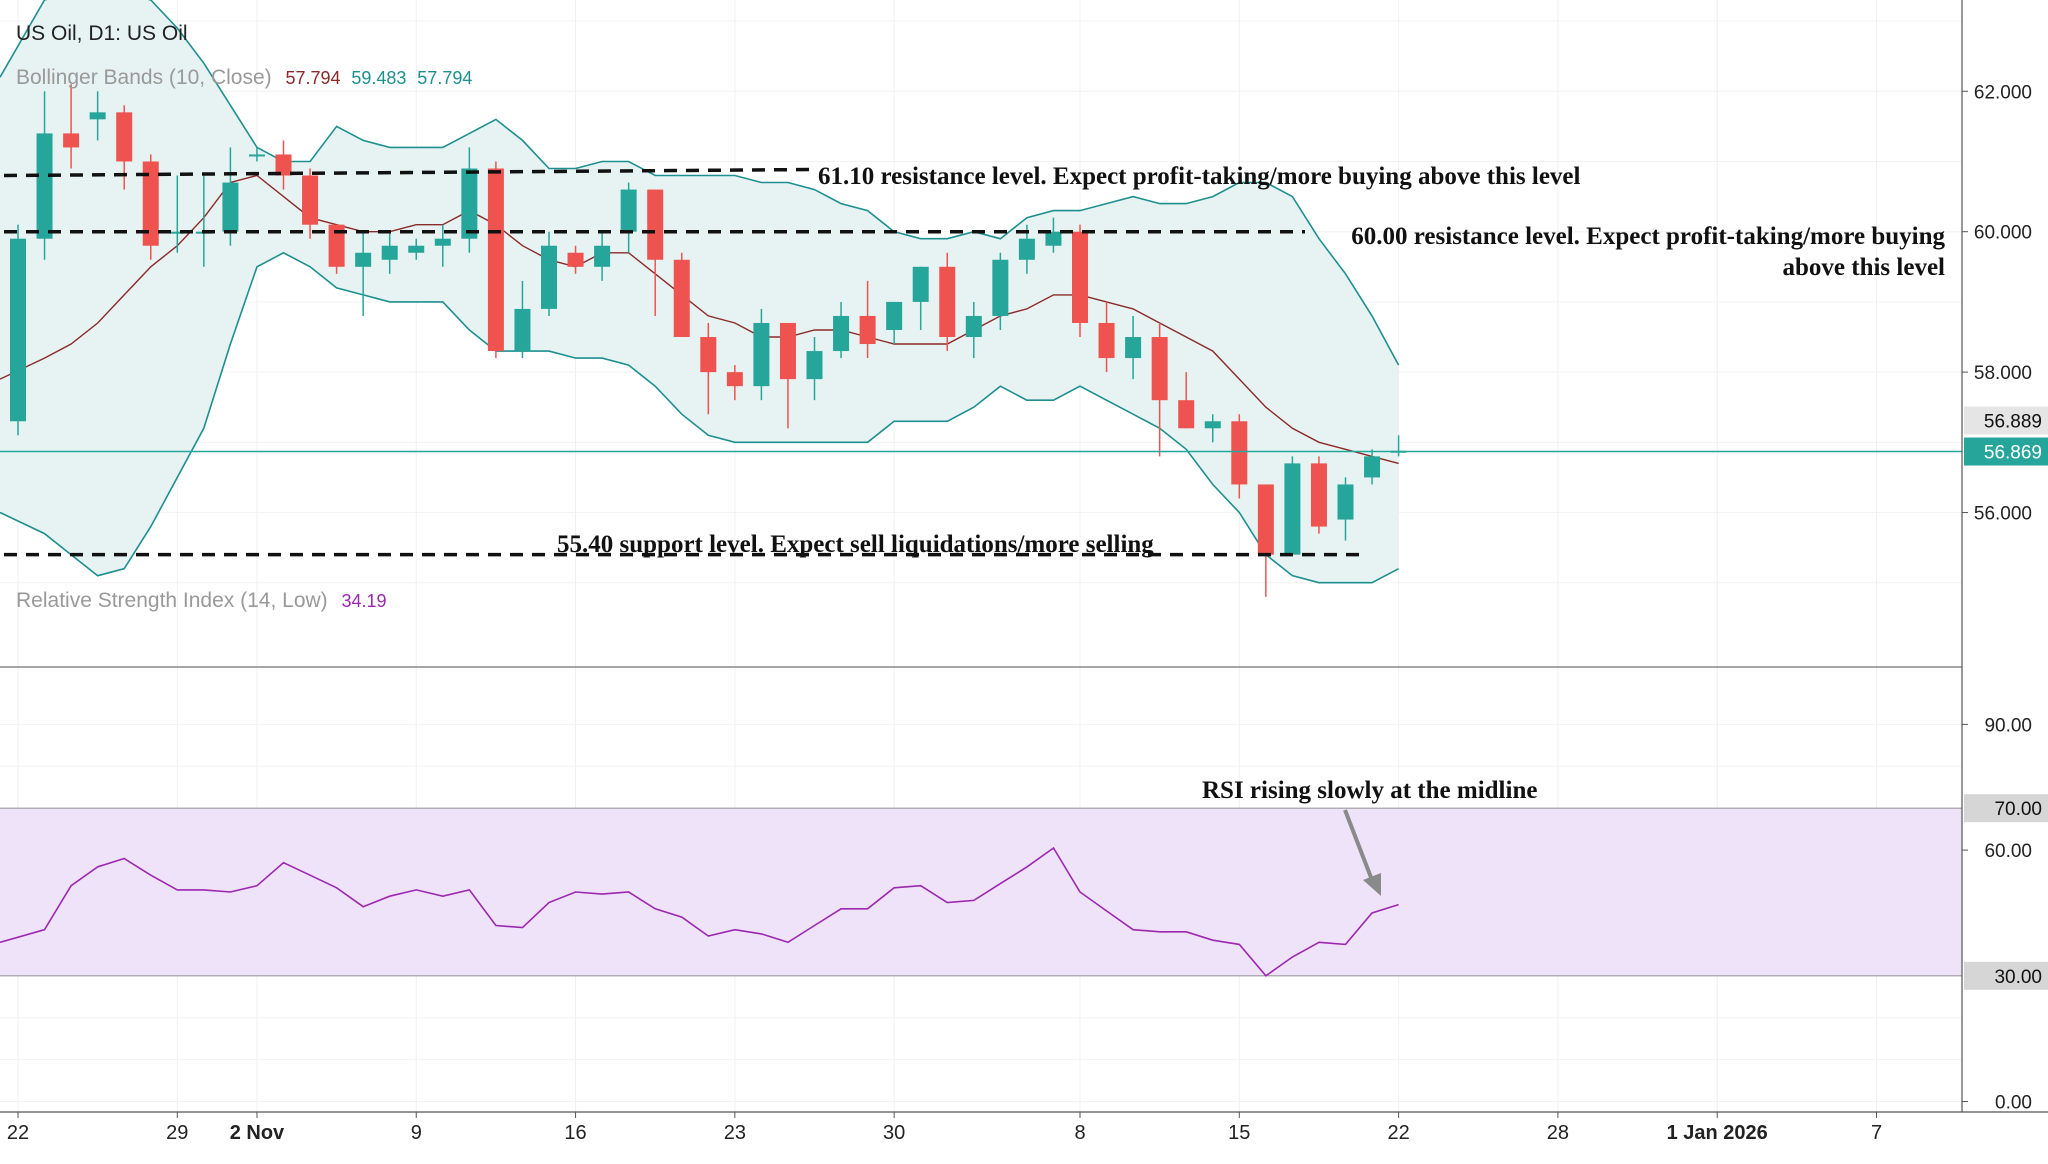 Image resolution: width=2048 pixels, height=1164 pixels. What do you see at coordinates (2003, 373) in the screenshot?
I see `price-tick-label: 58.000` at bounding box center [2003, 373].